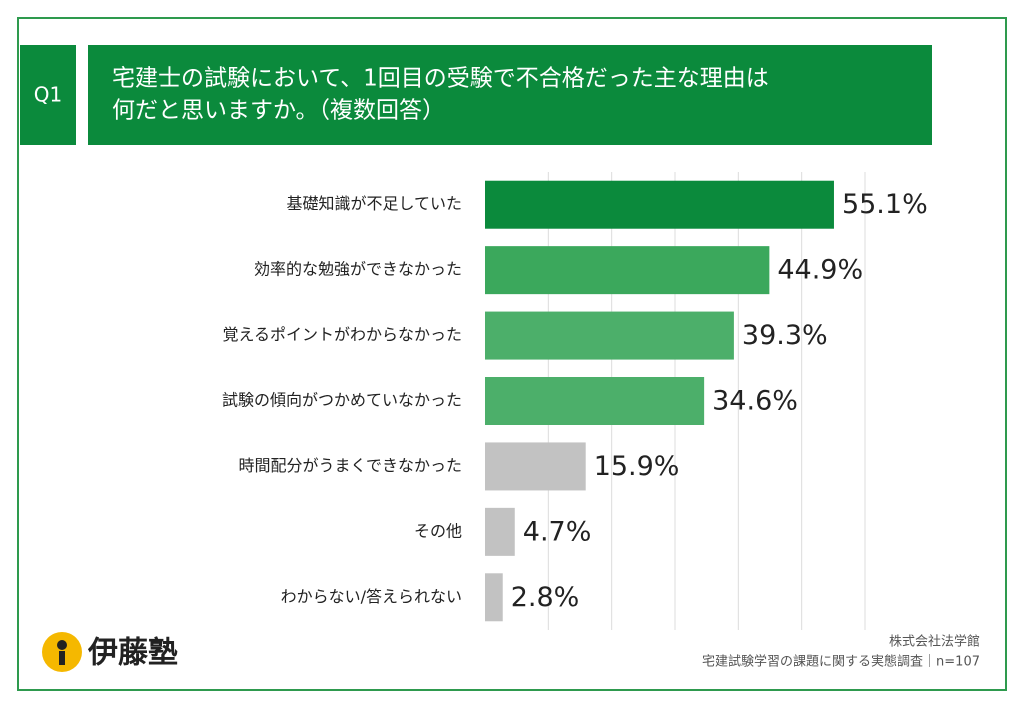 The height and width of the screenshot is (709, 1024). I want to click on y-tick-label: その他, so click(438, 530).